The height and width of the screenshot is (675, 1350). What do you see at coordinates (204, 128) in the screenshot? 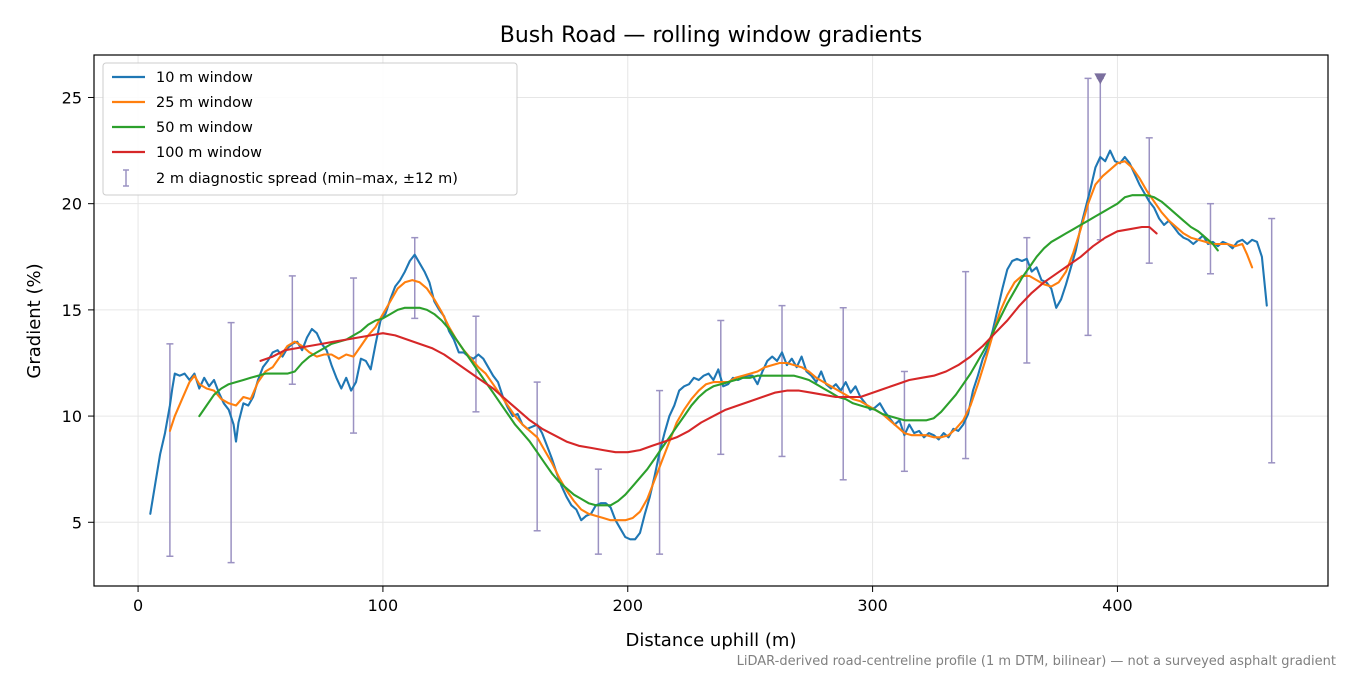
I see `legend-label-50m: 50 m window` at bounding box center [204, 128].